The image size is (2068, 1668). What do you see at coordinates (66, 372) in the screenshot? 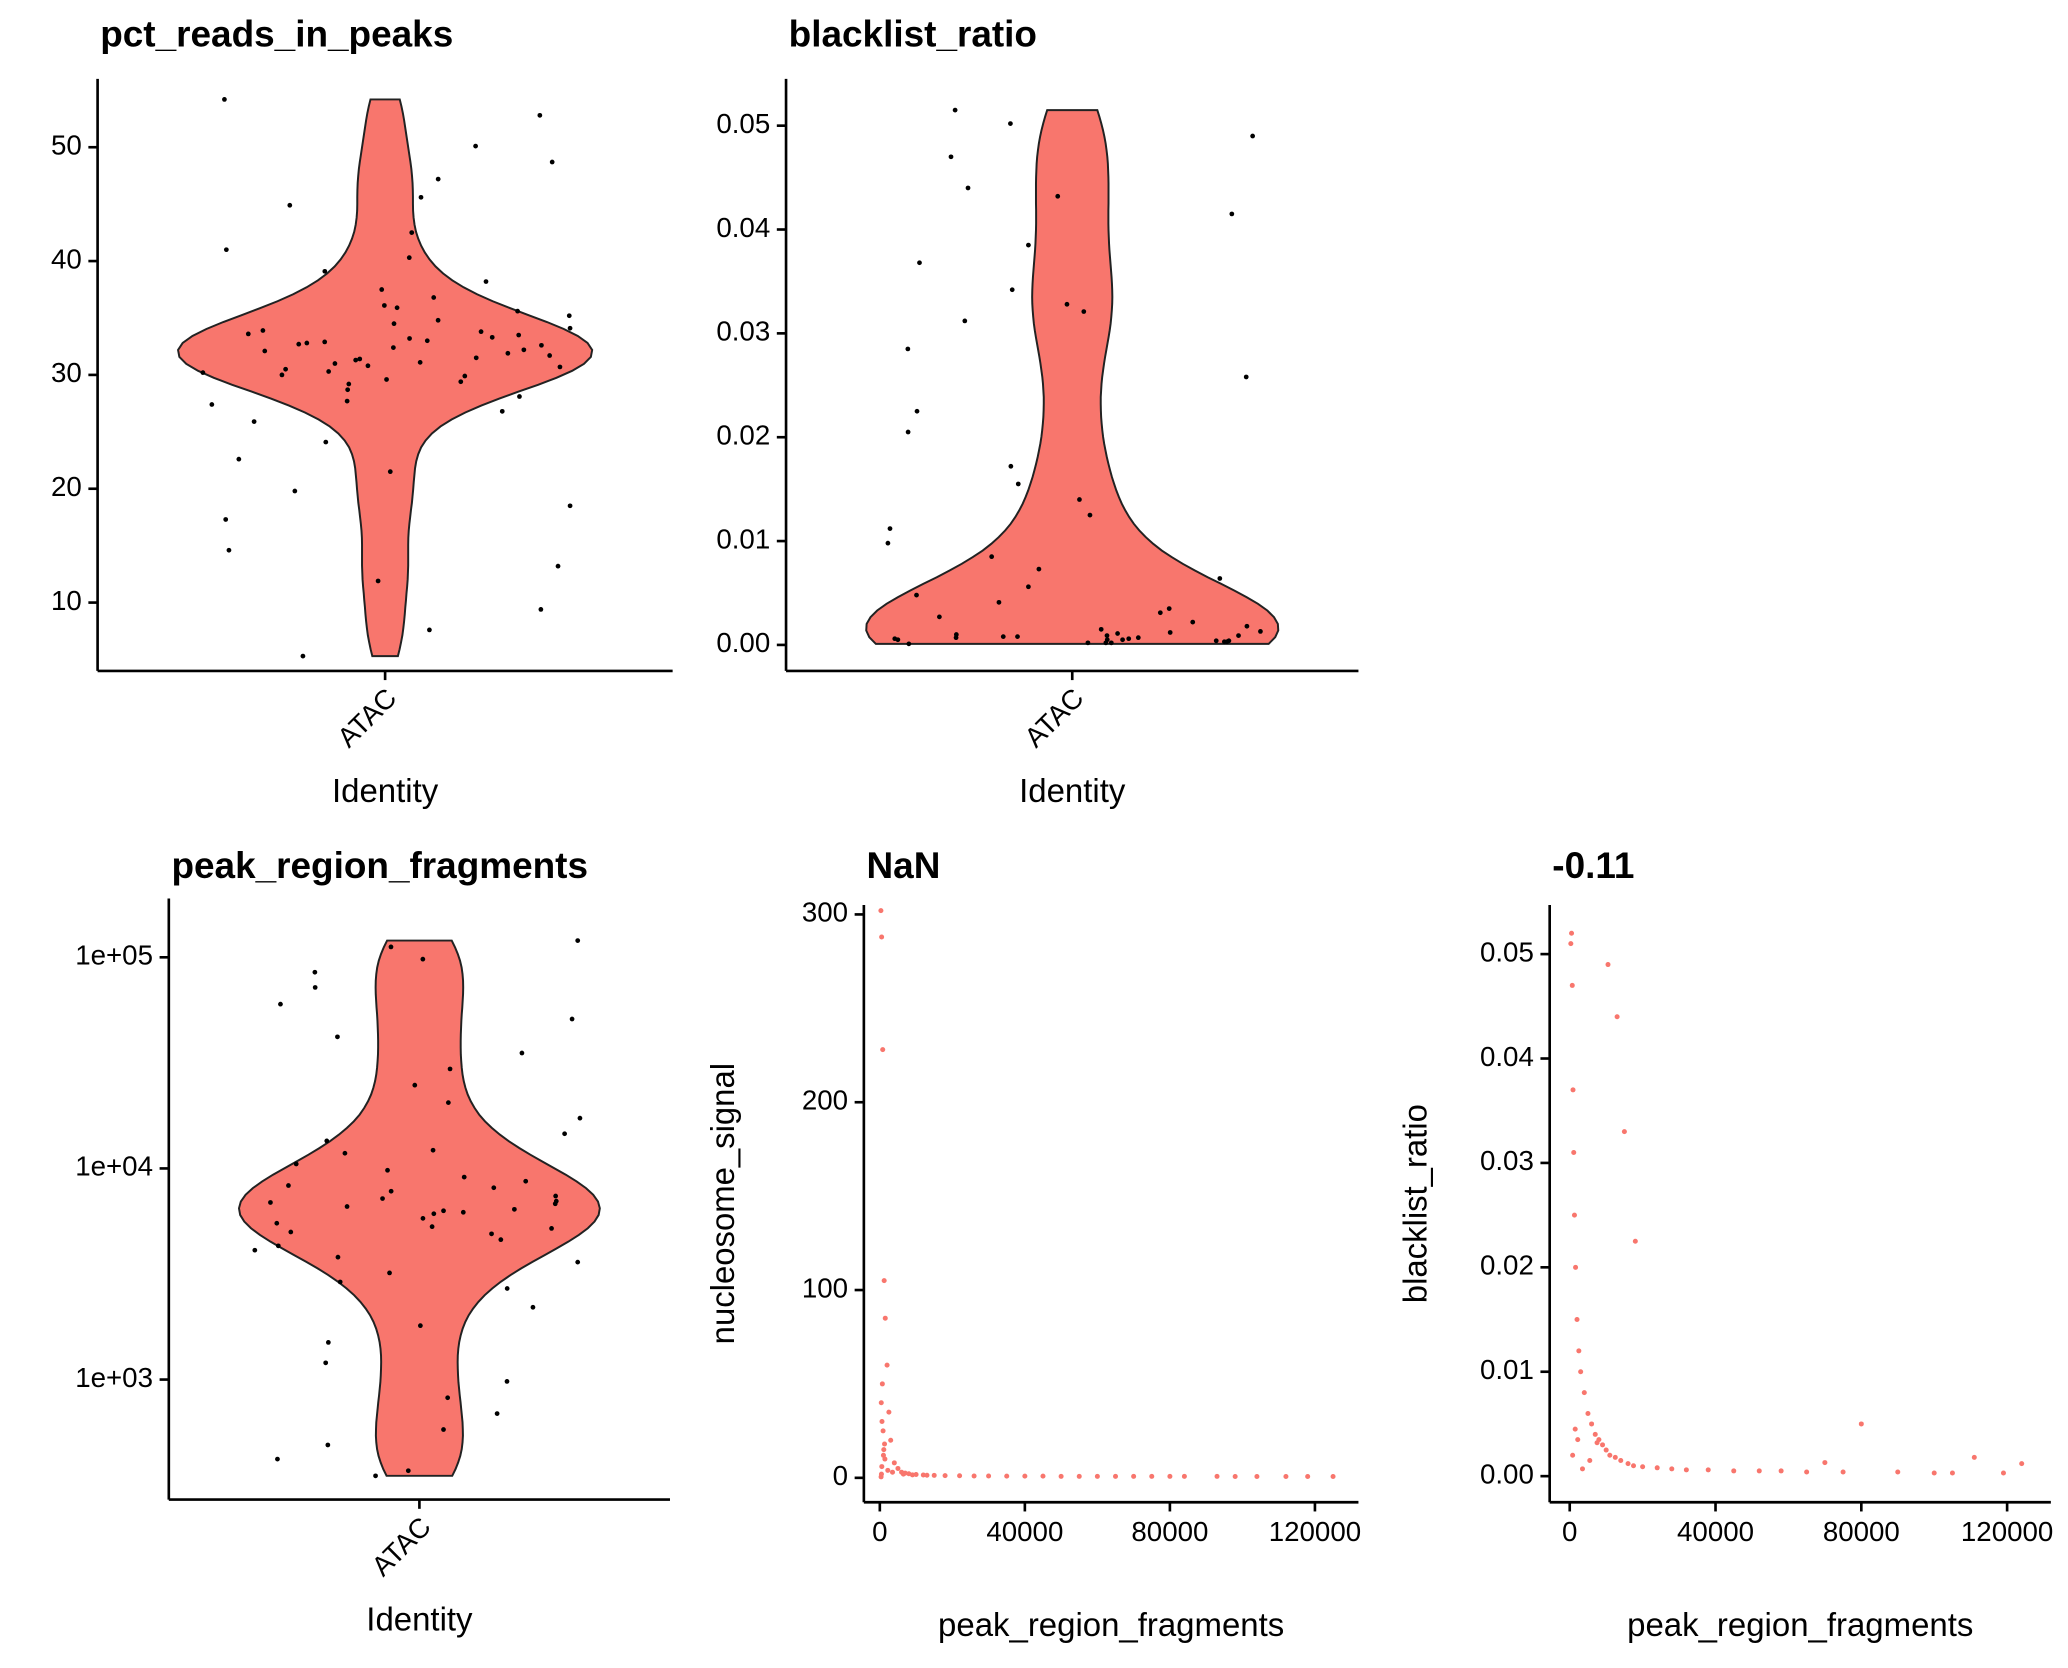
I see `y-tick-label: 30` at bounding box center [66, 372].